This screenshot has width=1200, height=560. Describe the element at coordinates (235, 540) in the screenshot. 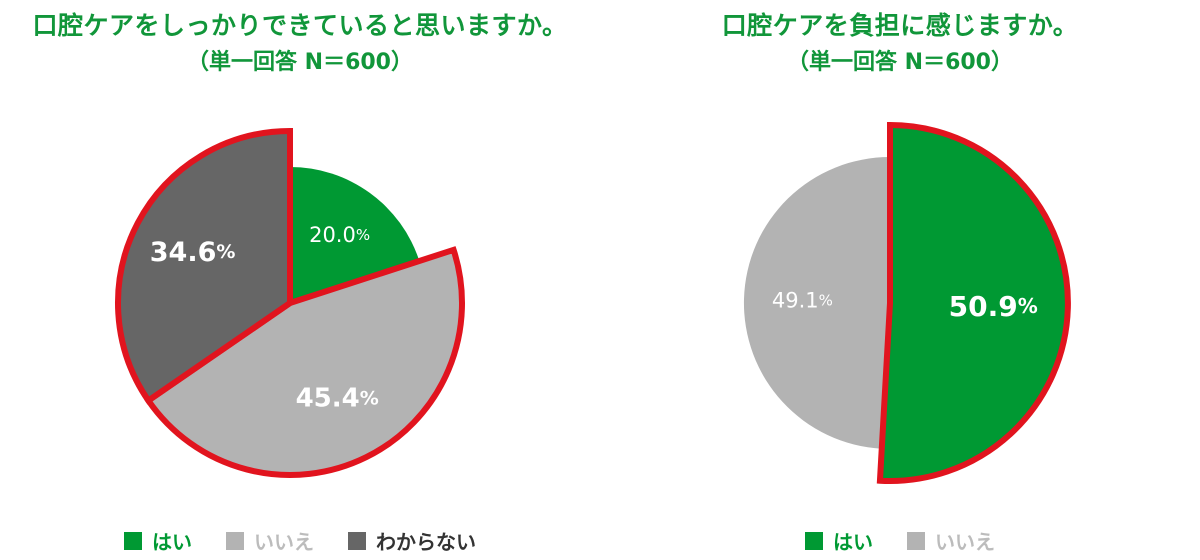

I see `left-legend-swatch-no` at that location.